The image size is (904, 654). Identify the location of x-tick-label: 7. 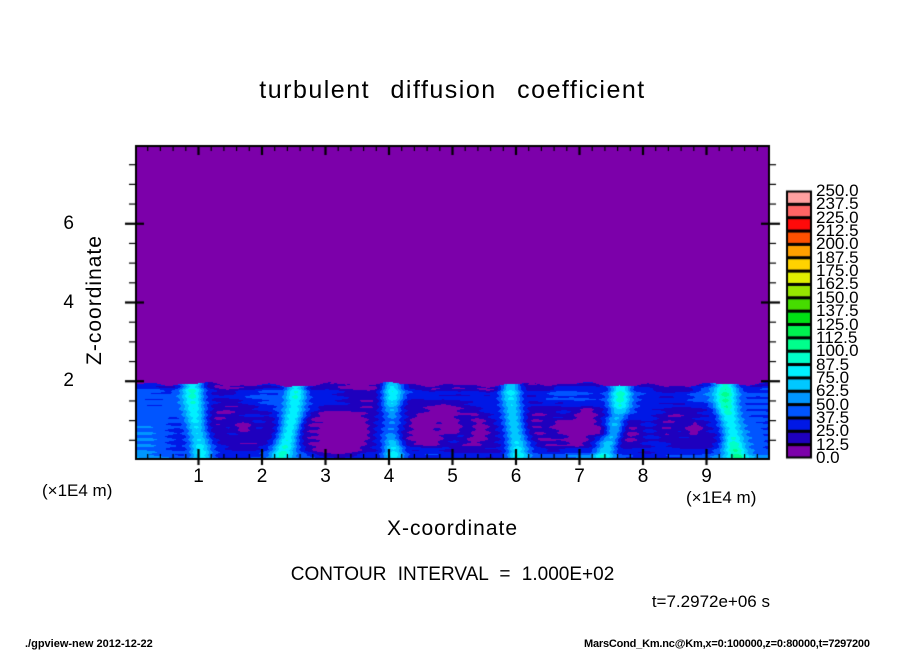
(579, 476).